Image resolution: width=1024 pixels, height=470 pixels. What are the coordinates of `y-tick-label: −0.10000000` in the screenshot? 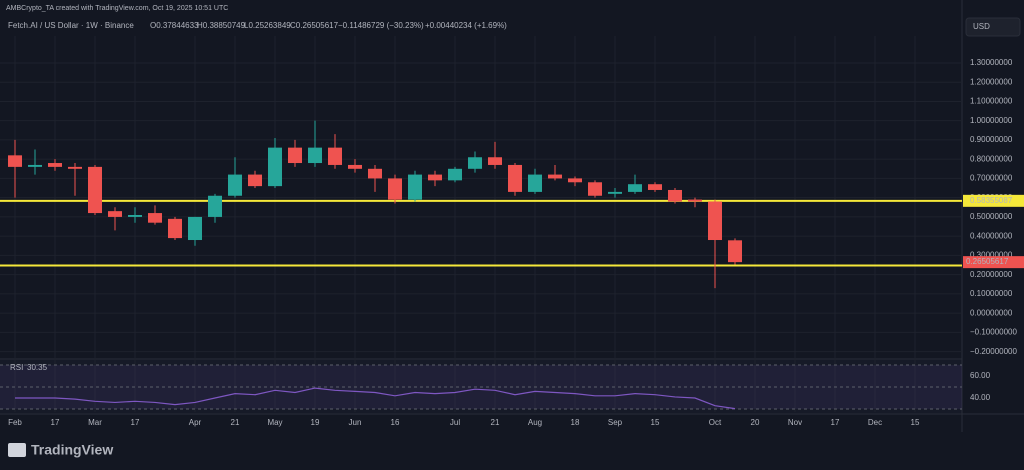 It's located at (993, 332).